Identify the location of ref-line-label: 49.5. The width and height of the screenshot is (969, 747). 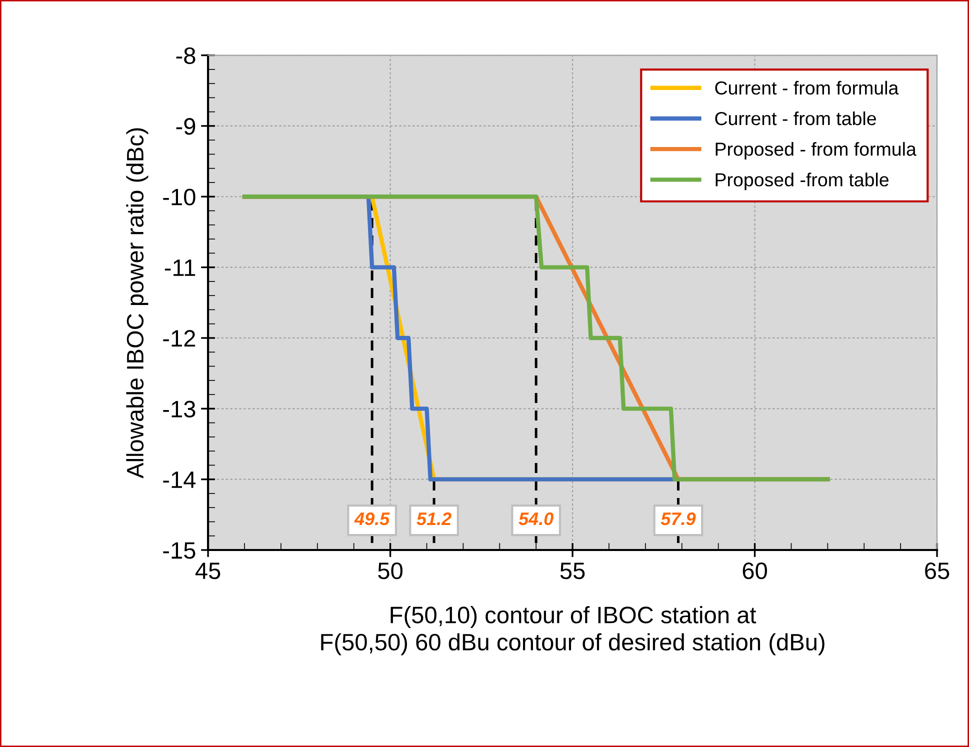
(372, 519).